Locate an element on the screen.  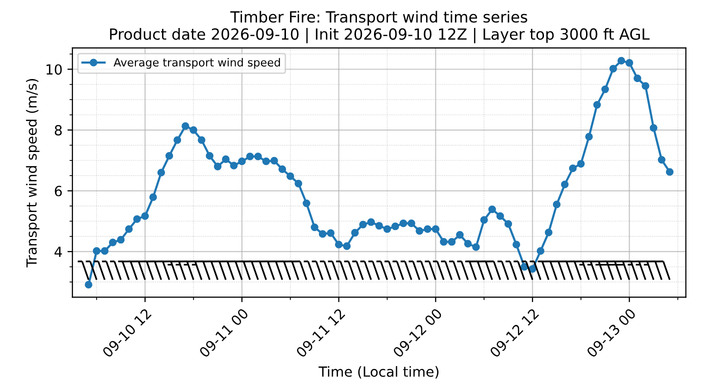
legend-label: Average transport wind speed is located at coordinates (197, 63).